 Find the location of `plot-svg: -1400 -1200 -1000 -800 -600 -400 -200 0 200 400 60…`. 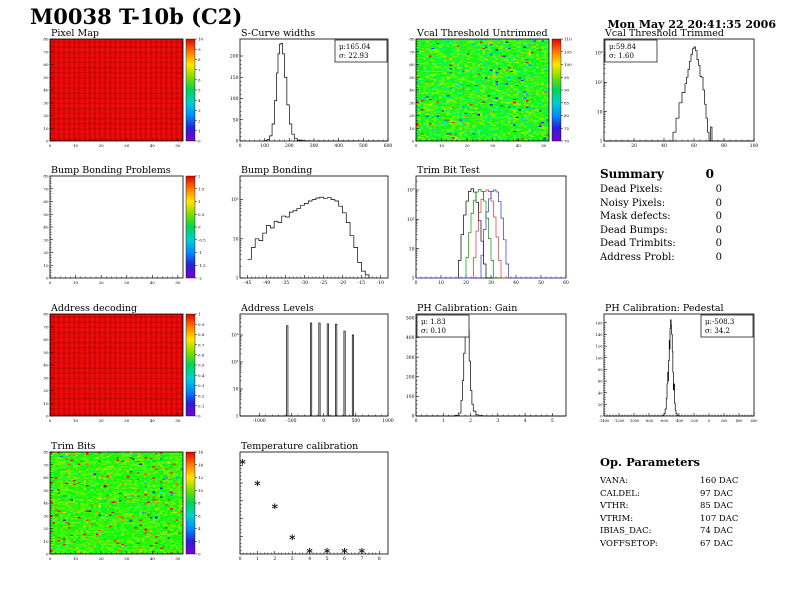

plot-svg: -1400 -1200 -1000 -800 -600 -400 -200 0 200 400 60… is located at coordinates (677, 368).